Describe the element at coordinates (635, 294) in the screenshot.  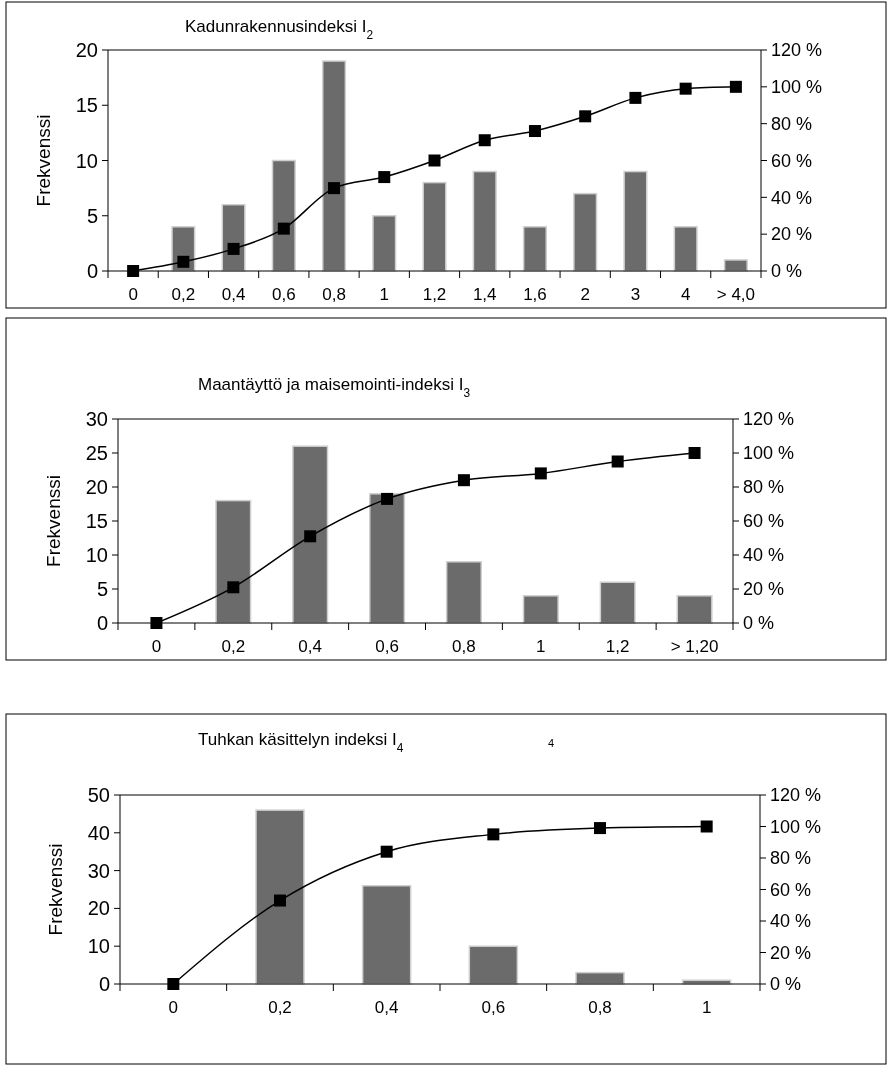
I see `x-tick-label: 3` at that location.